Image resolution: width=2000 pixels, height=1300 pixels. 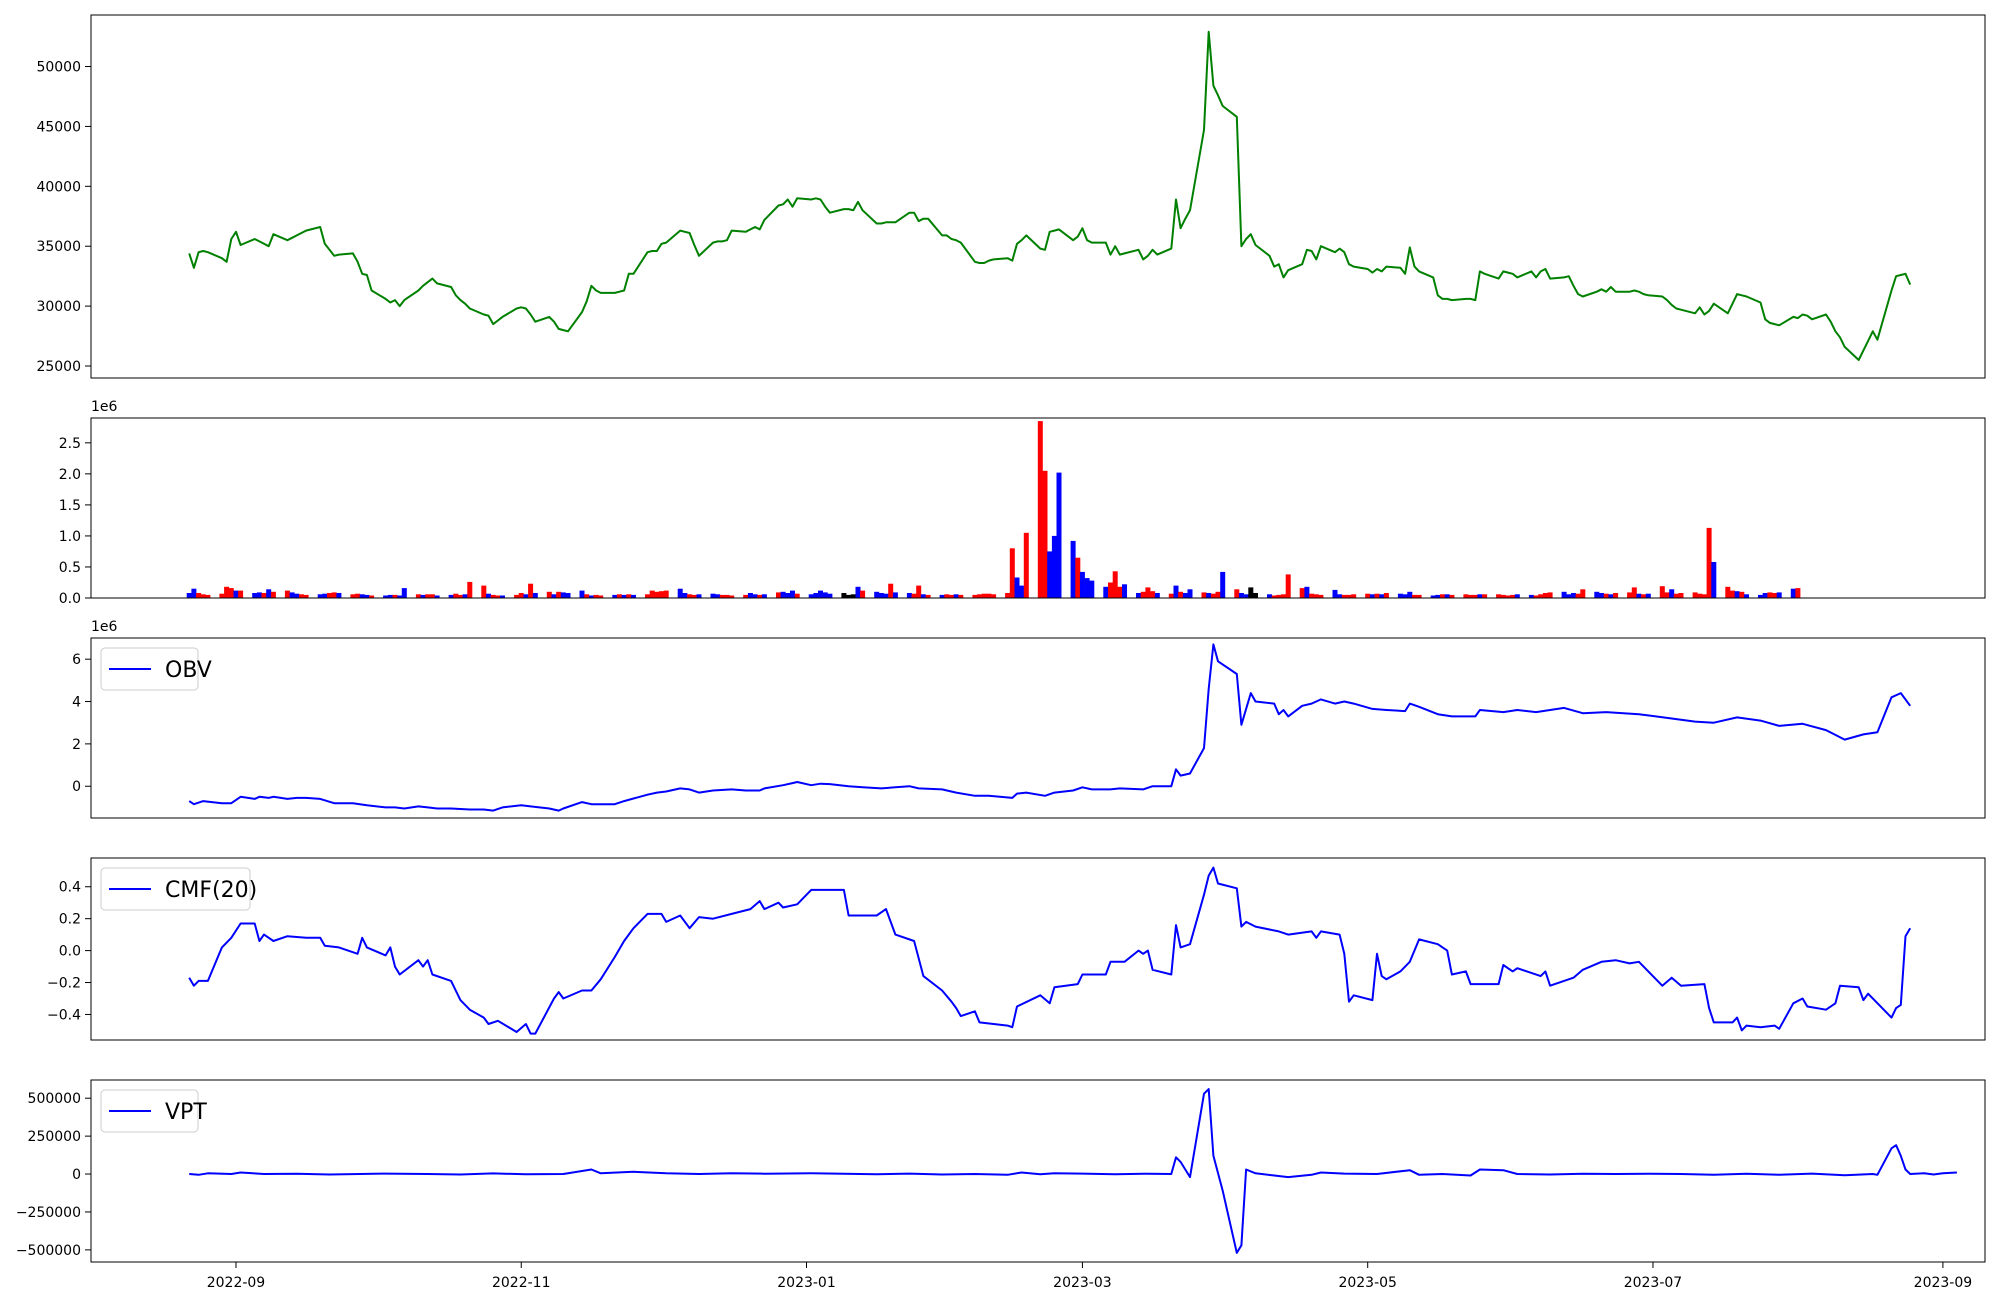 What do you see at coordinates (58, 247) in the screenshot?
I see `price-ytick-label: 35000` at bounding box center [58, 247].